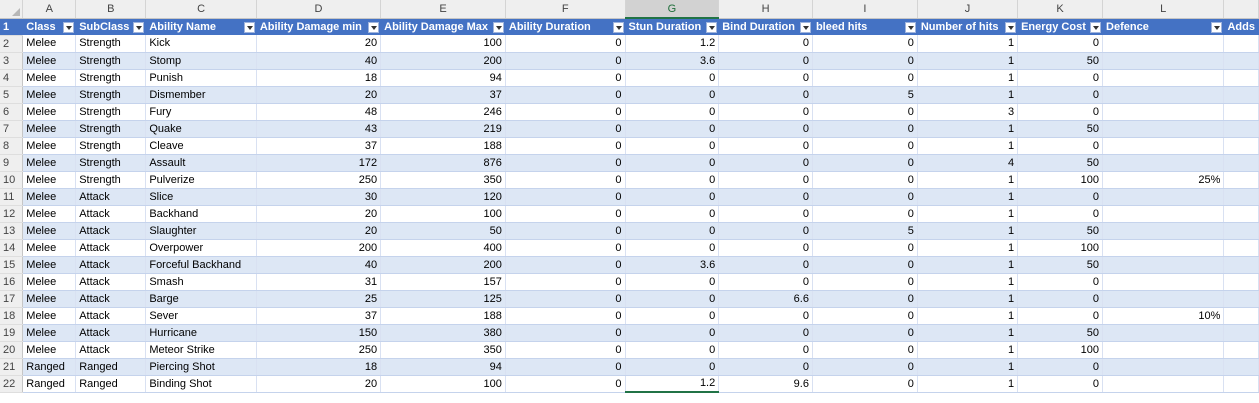  Describe the element at coordinates (12, 282) in the screenshot. I see `row-header: 16` at that location.